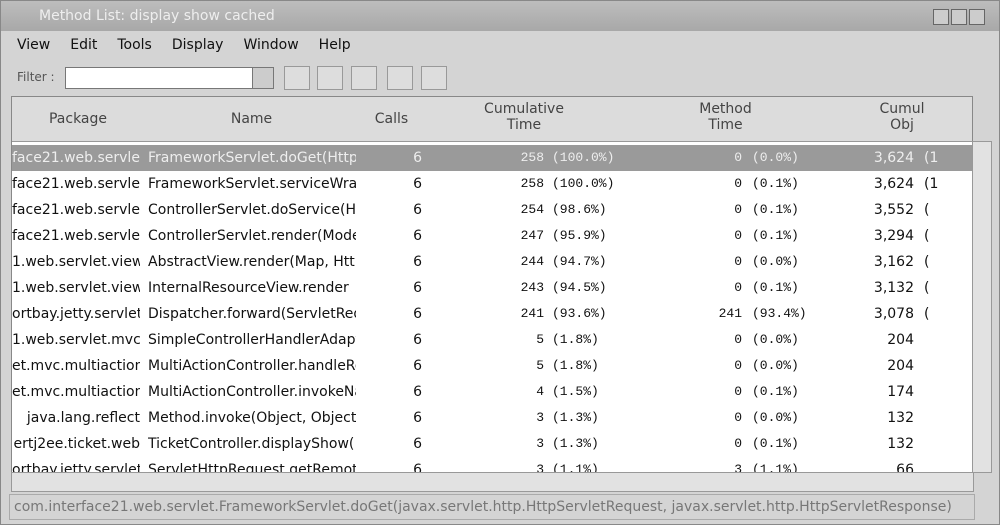  Describe the element at coordinates (252, 262) in the screenshot. I see `table-cell: AbstractView.render(Map, Http` at that location.